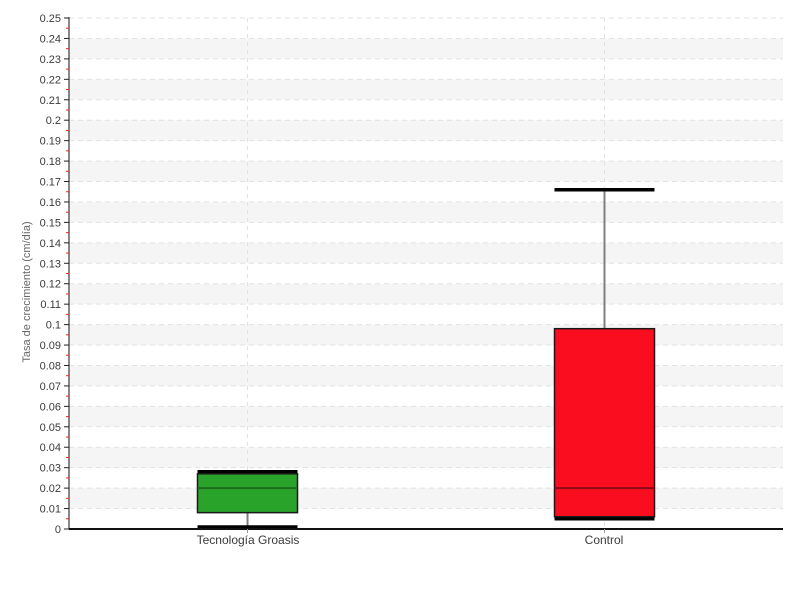 The width and height of the screenshot is (800, 600). I want to click on y-tick-label: 0.17, so click(50, 183).